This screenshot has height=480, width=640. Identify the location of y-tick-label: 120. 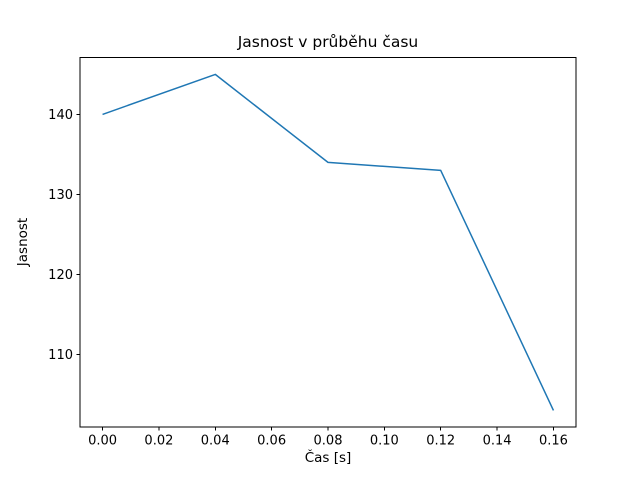
(60, 275).